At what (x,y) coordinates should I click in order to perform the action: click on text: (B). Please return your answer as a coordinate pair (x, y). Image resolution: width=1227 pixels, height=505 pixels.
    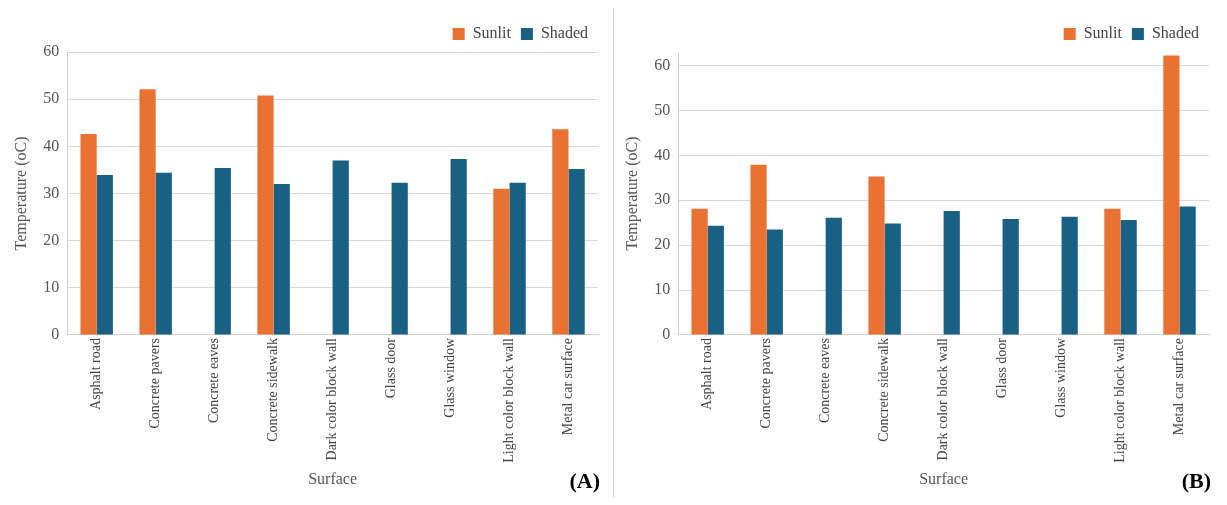
    Looking at the image, I should click on (1196, 480).